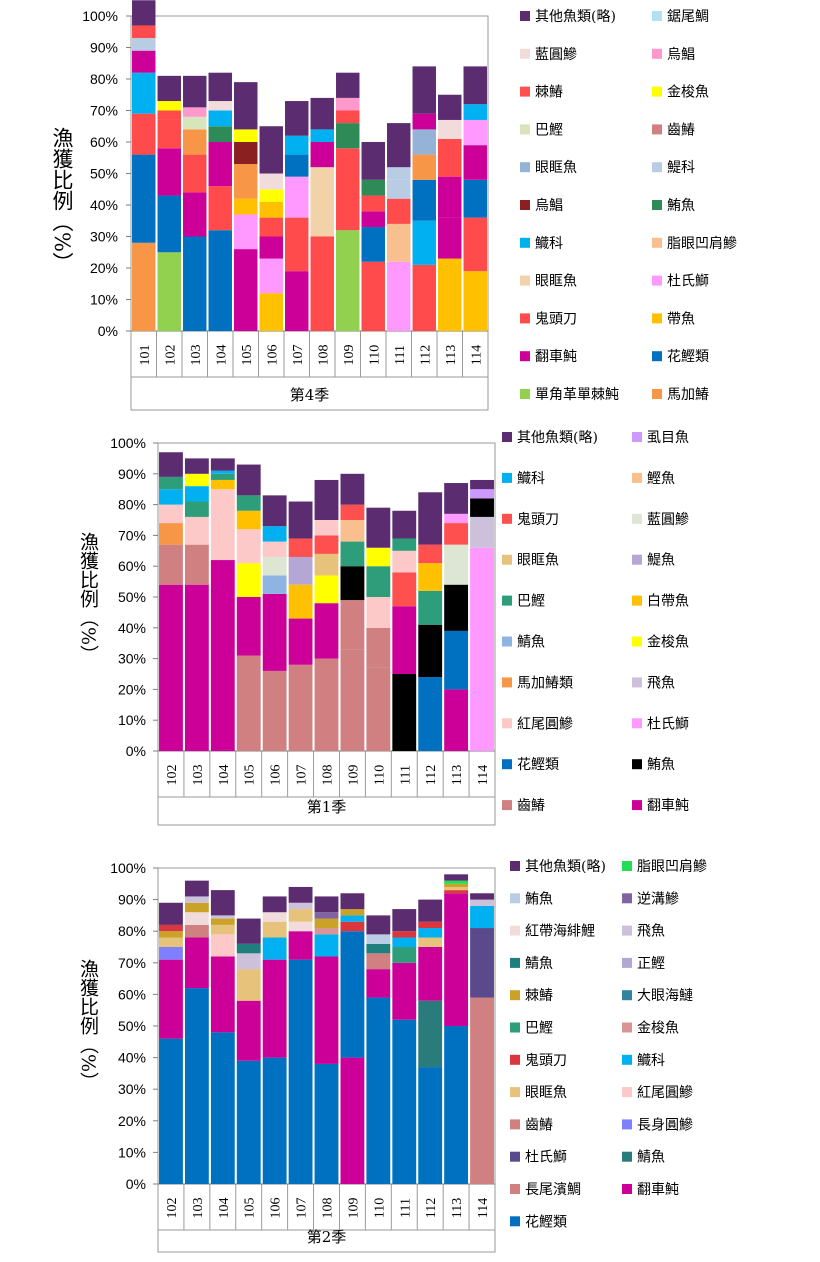  Describe the element at coordinates (104, 48) in the screenshot. I see `y-tick-label: 90%` at that location.